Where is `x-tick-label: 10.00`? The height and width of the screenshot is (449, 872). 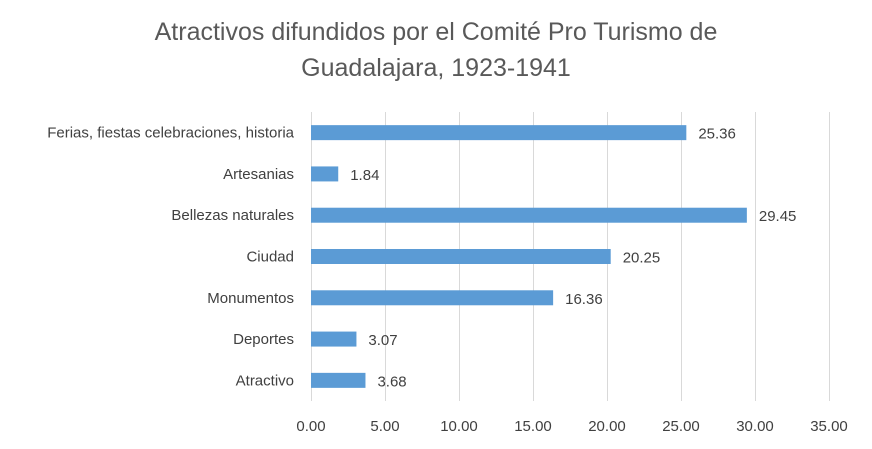 x-tick-label: 10.00 is located at coordinates (459, 426).